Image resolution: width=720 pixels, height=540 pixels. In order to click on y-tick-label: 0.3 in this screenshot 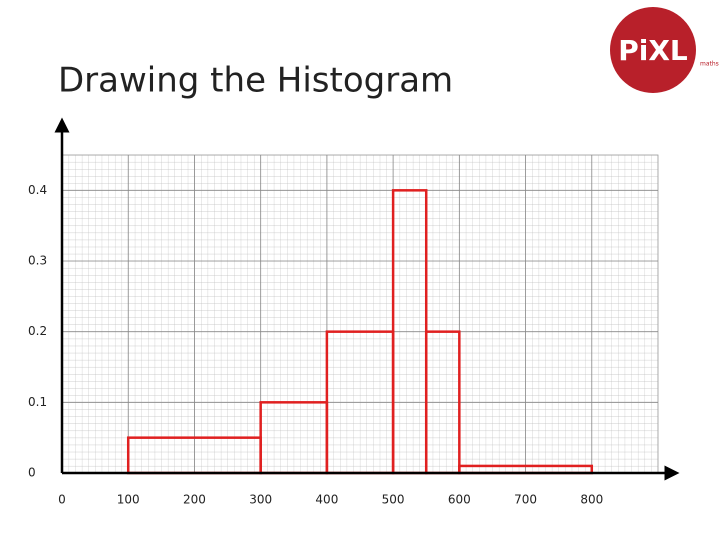, I will do `click(37, 261)`.